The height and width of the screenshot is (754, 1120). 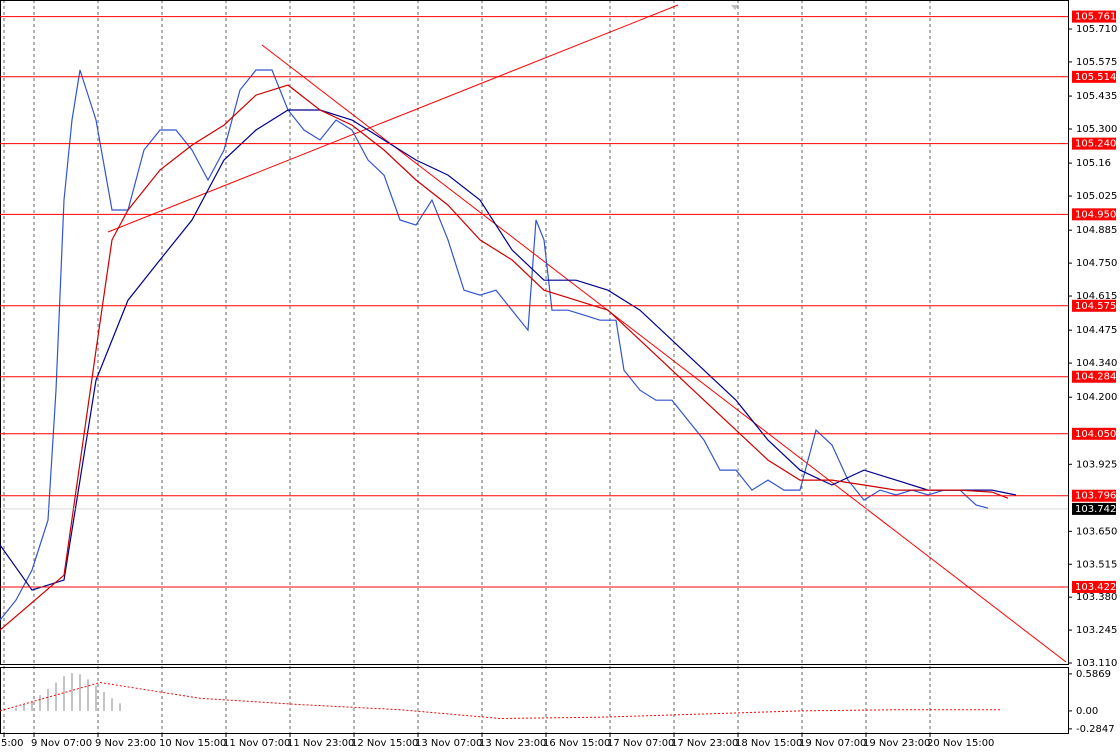 I want to click on level-label: 105.240, so click(x=1095, y=144).